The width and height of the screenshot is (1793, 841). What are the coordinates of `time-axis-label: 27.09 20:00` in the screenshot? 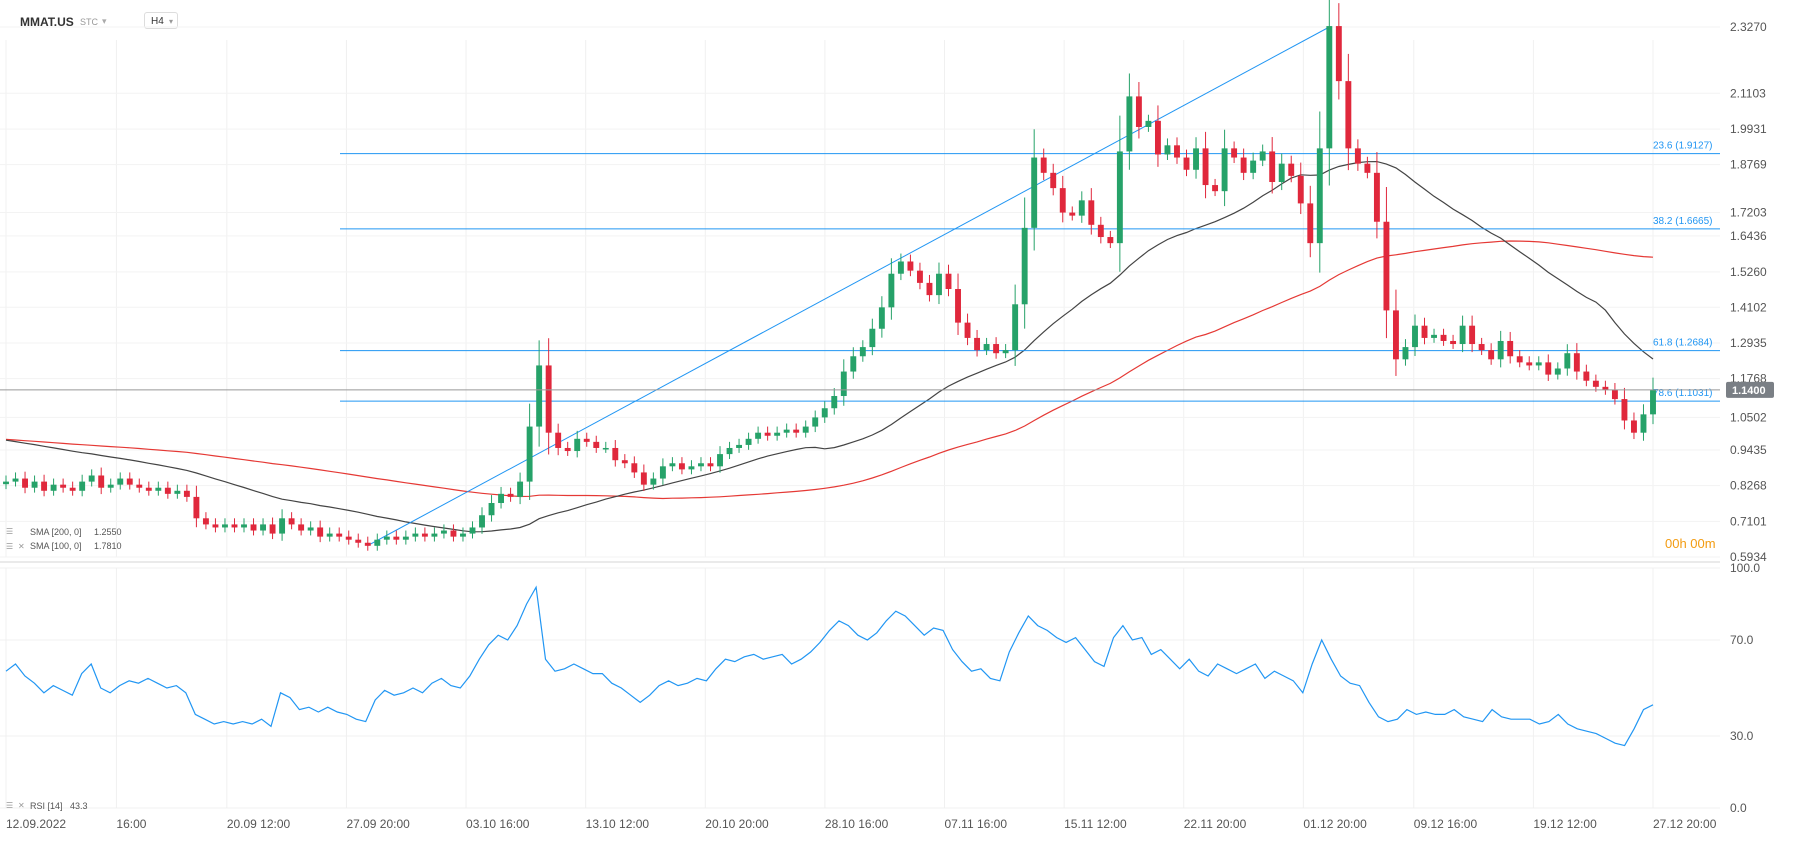 It's located at (378, 824).